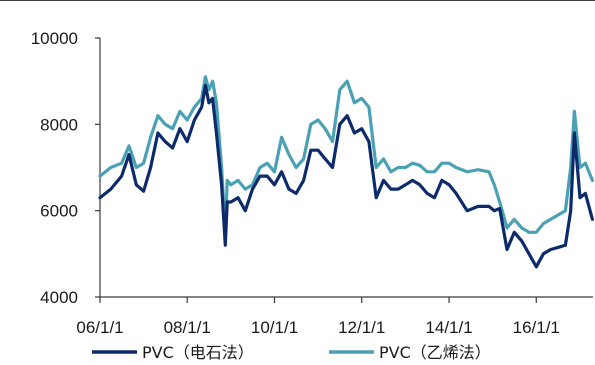 The height and width of the screenshot is (365, 595). I want to click on x-axis: 06/1/1 08/1/1 10/1/1 12/1/1 14/1/1 16/1/1, so click(334, 316).